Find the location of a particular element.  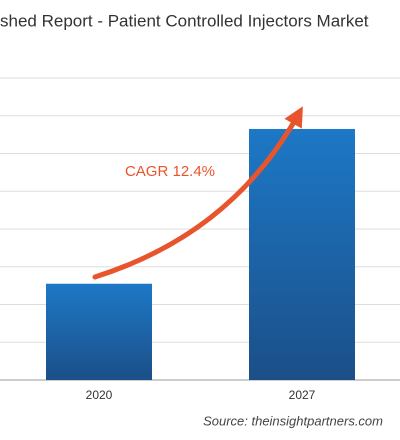

source-note: Source: theinsightpartners.com is located at coordinates (293, 420).